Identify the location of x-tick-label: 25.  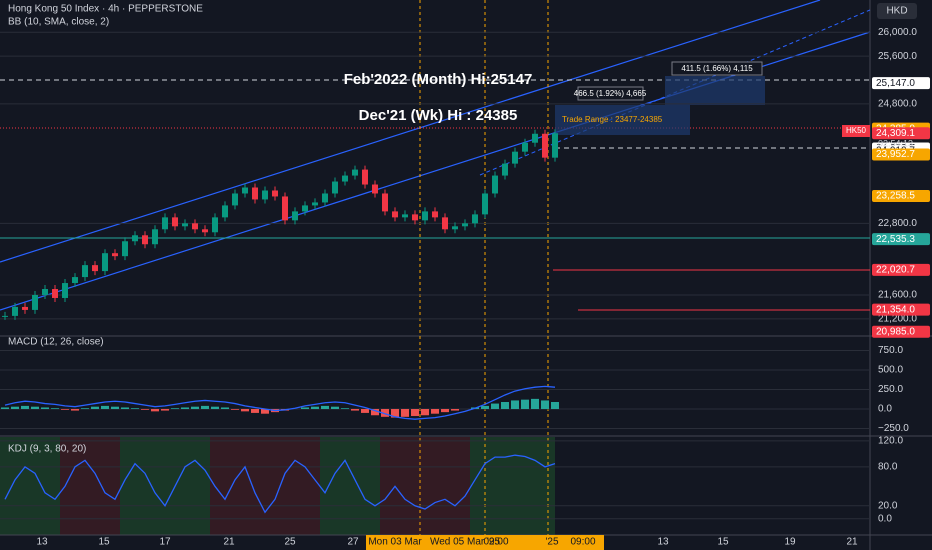
(290, 542).